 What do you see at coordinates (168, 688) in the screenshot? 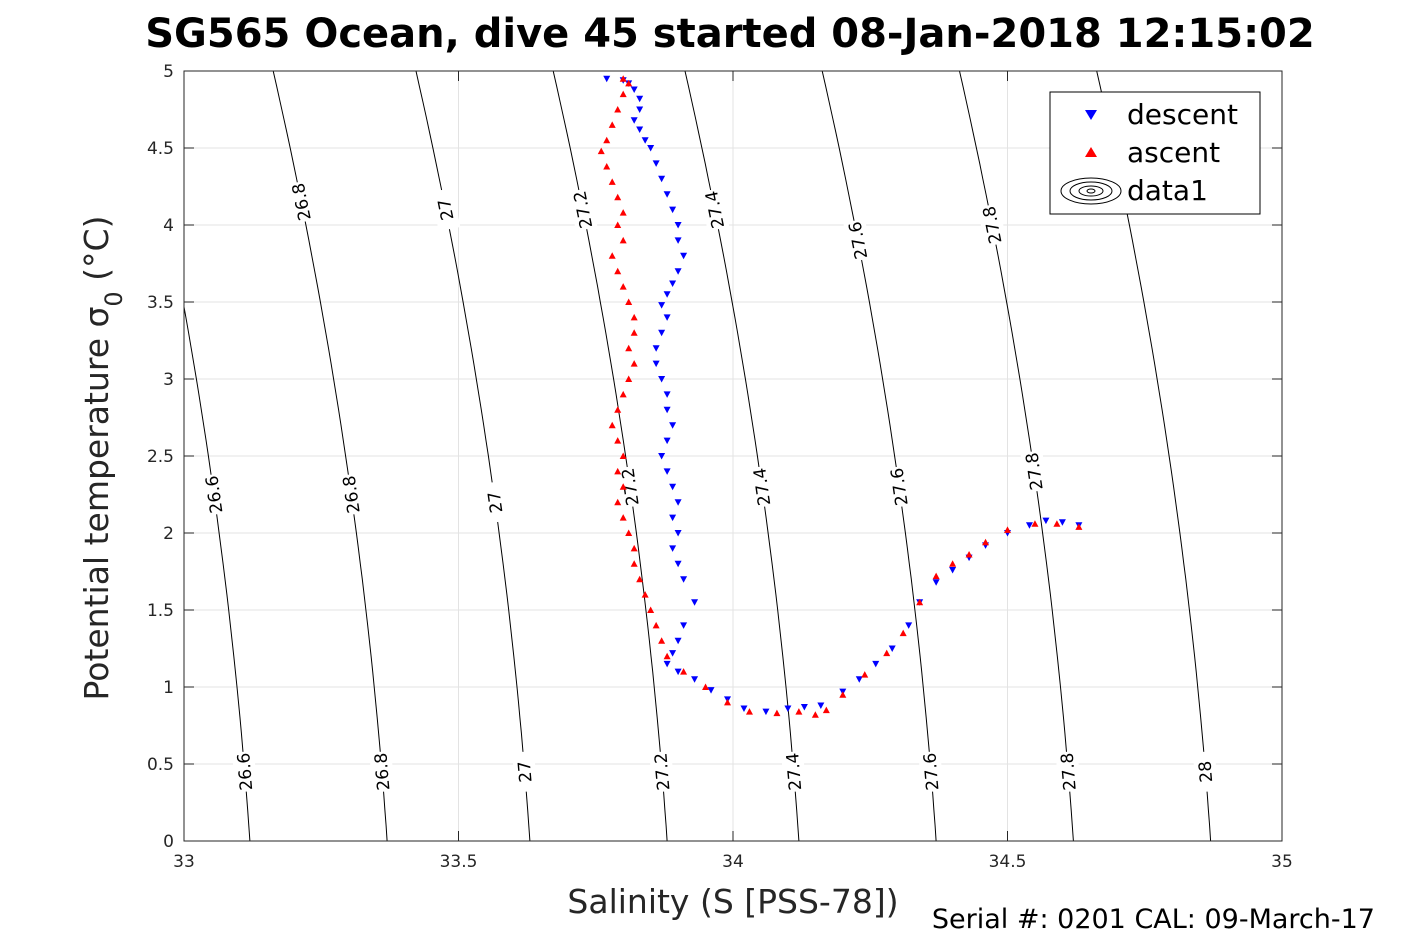
I see `y-tick-label: 1` at bounding box center [168, 688].